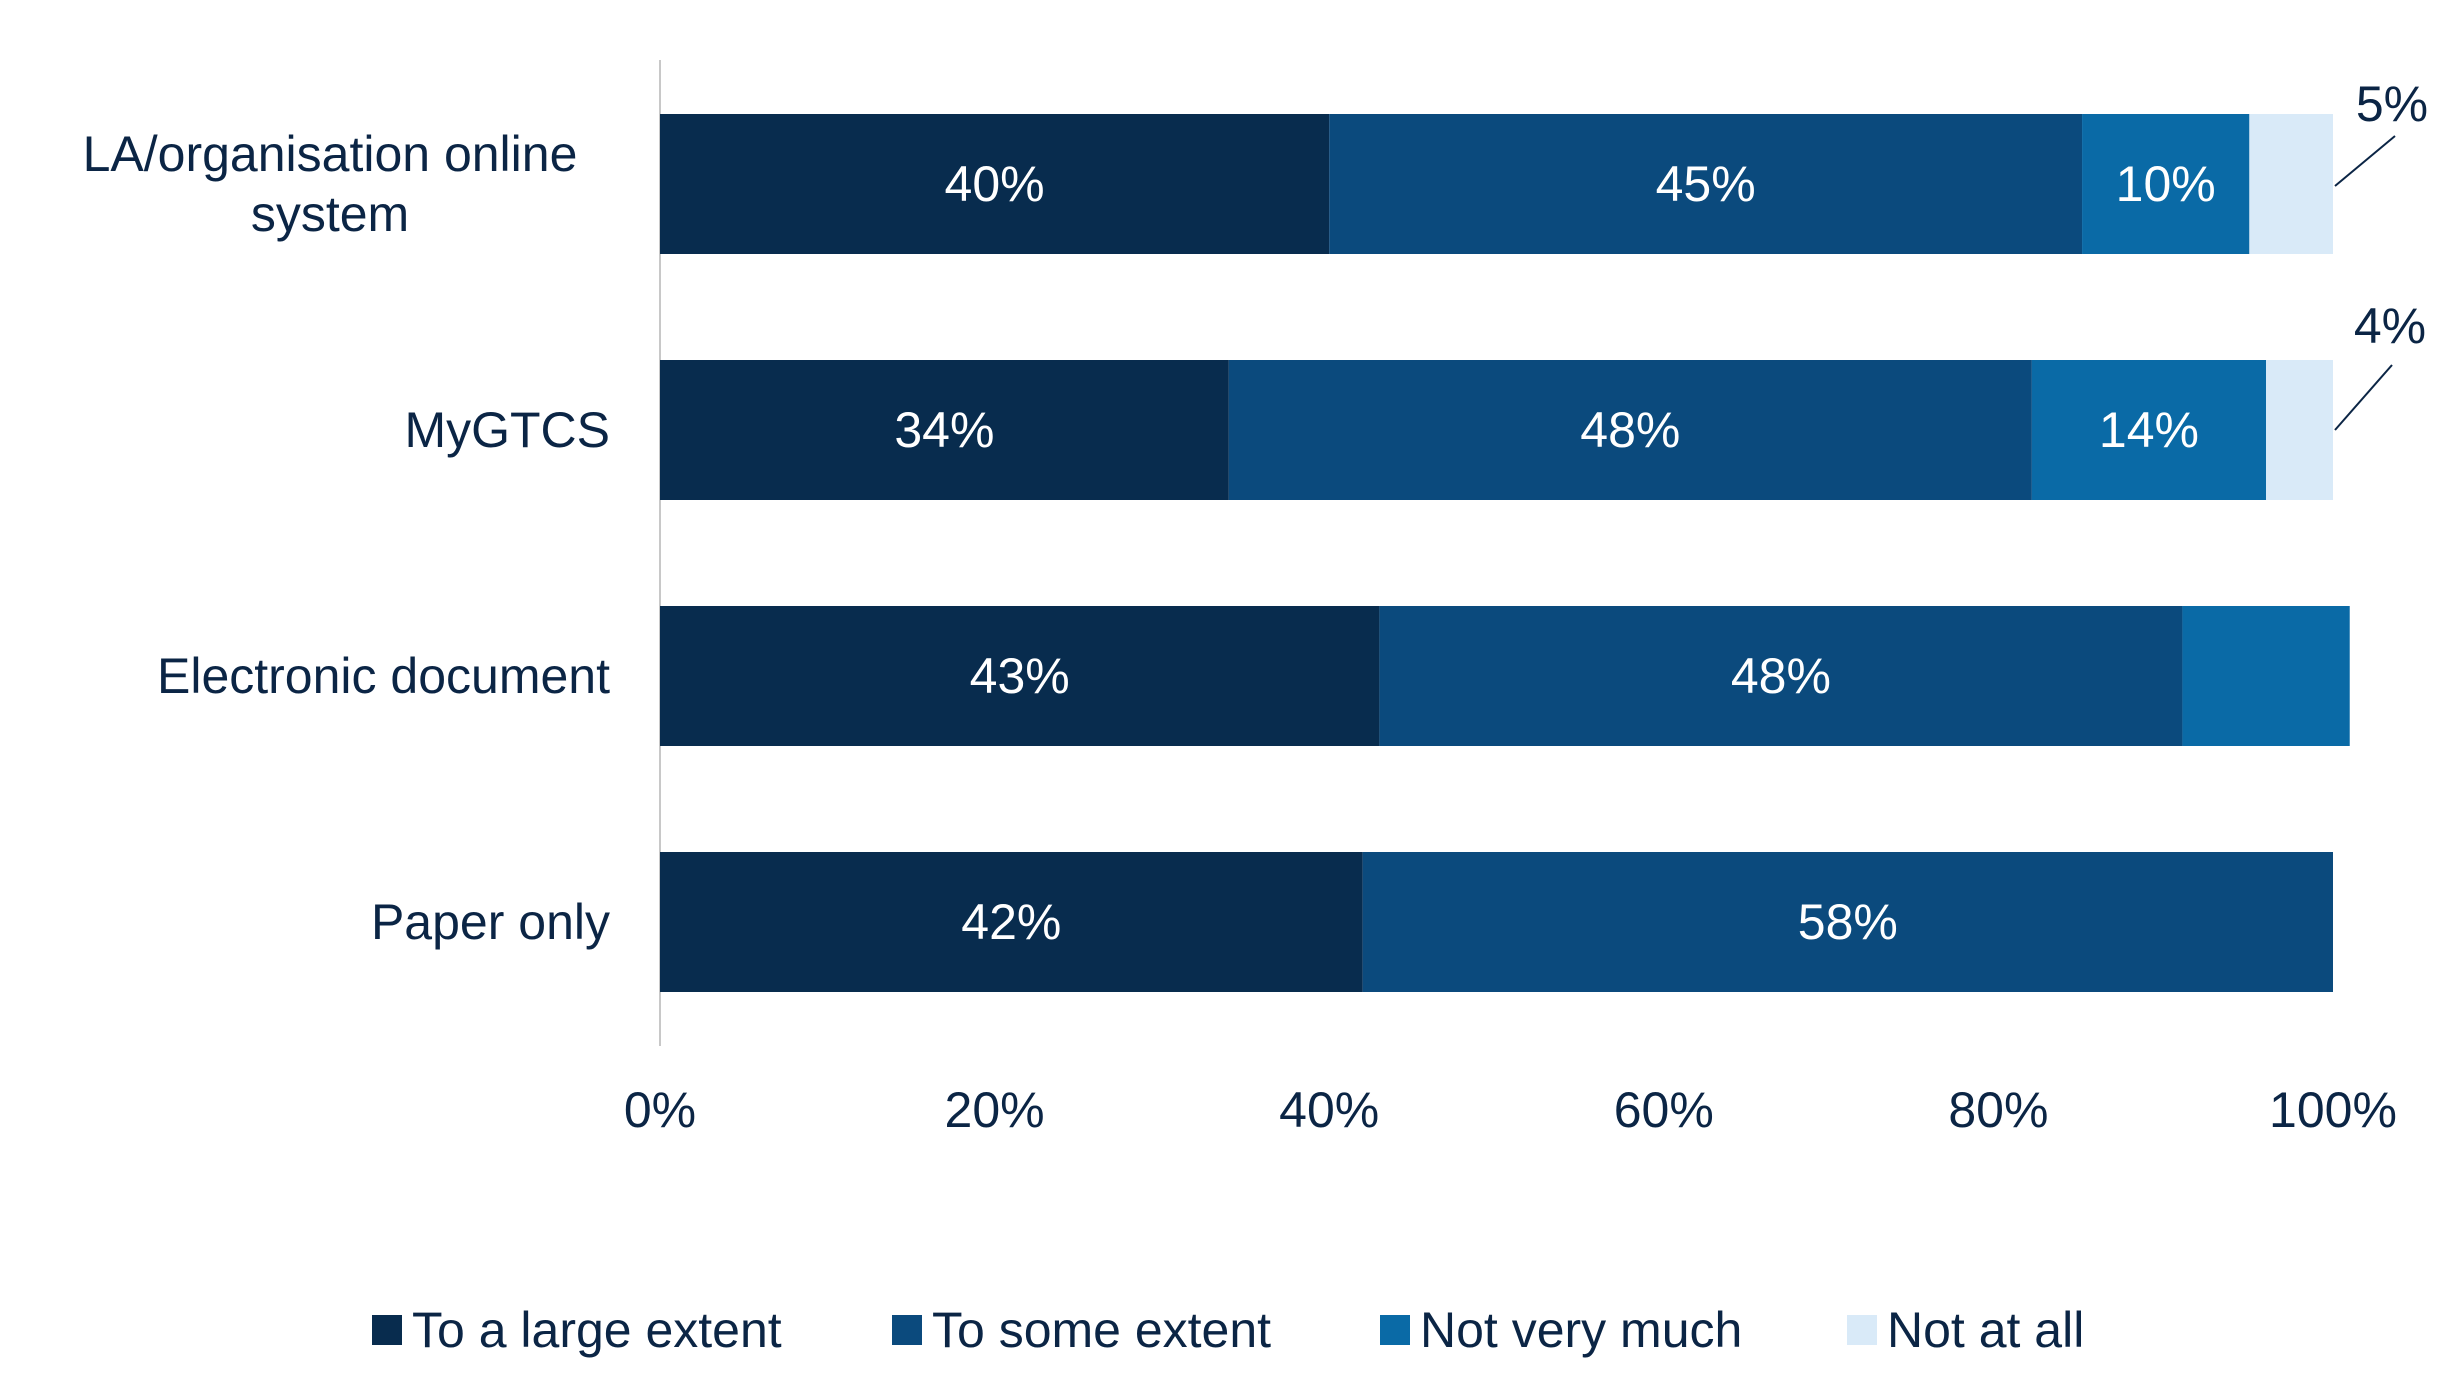 The width and height of the screenshot is (2448, 1400). I want to click on data-label: 43%, so click(1020, 676).